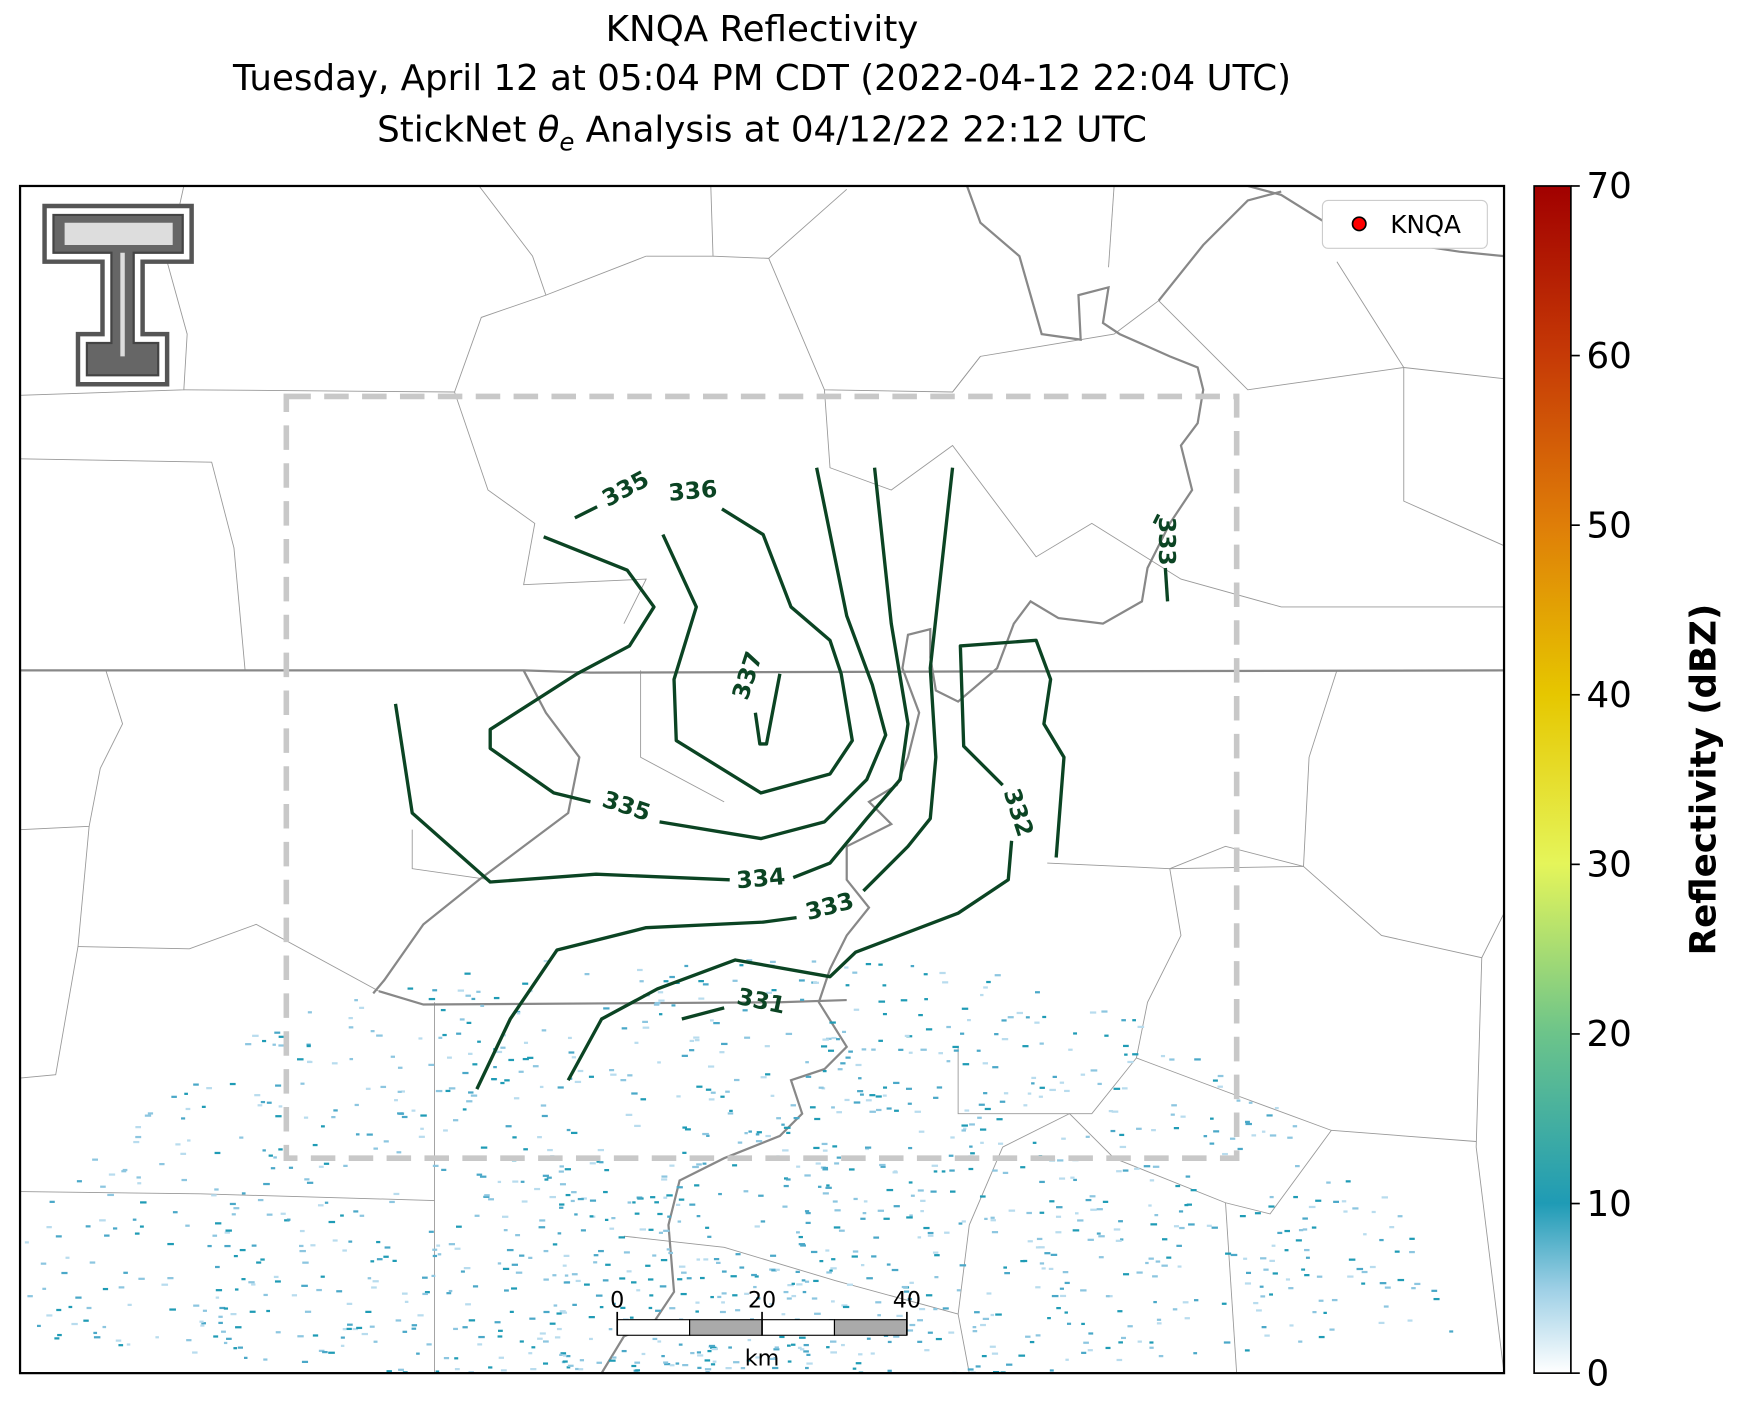 This screenshot has width=1738, height=1411. What do you see at coordinates (549, 129) in the screenshot?
I see `theta-symbol: θ` at bounding box center [549, 129].